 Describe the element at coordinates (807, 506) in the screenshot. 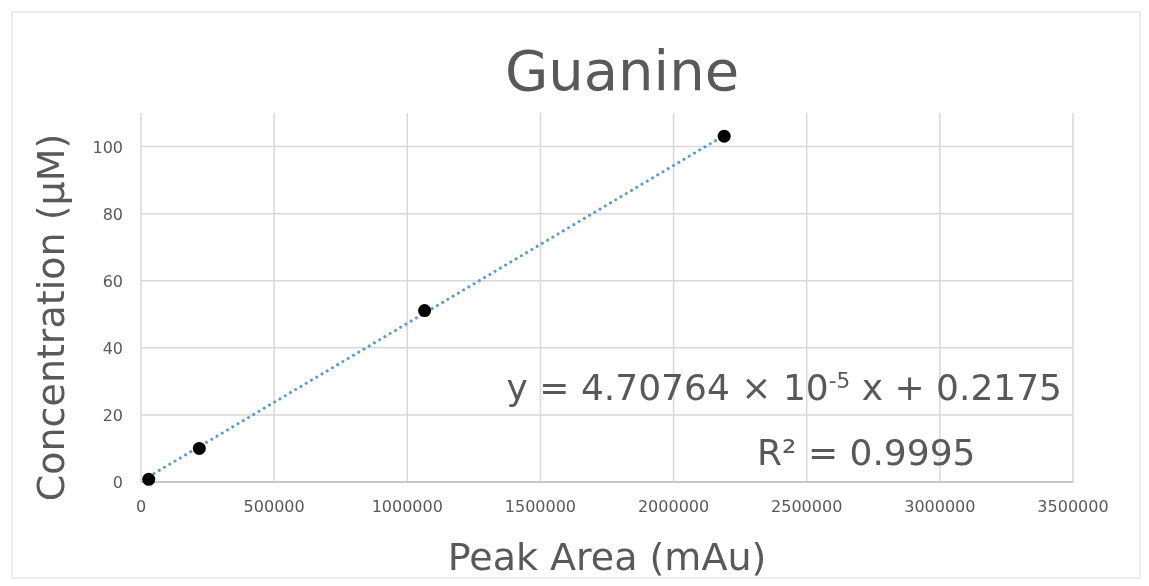

I see `x-tick-label: 2500000` at that location.